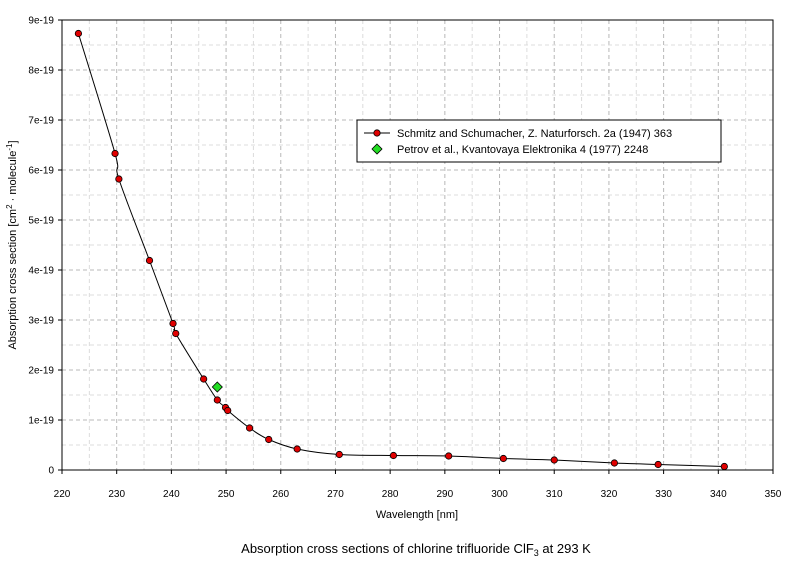  Describe the element at coordinates (417, 515) in the screenshot. I see `x-axis-label: Wavelength [nm]` at that location.